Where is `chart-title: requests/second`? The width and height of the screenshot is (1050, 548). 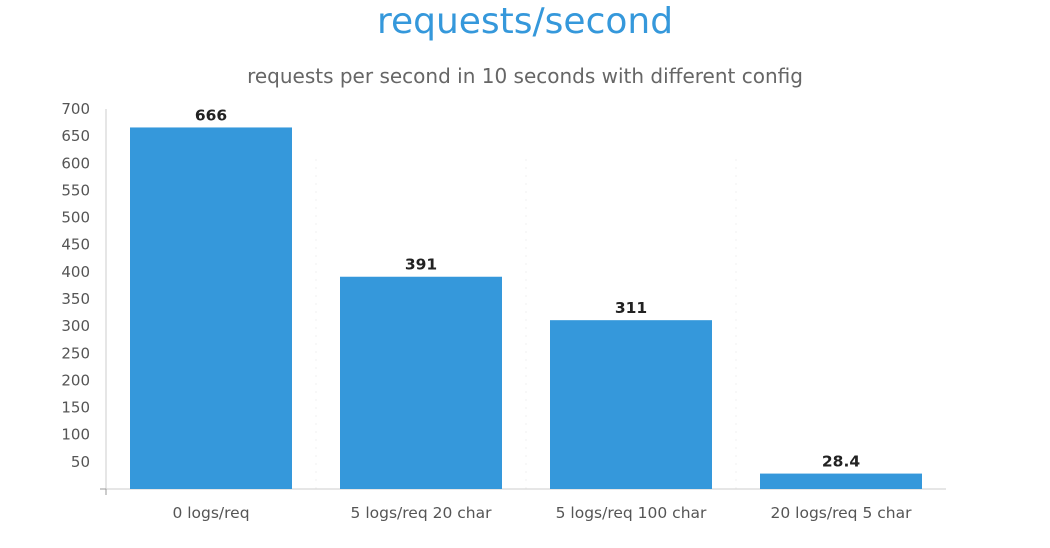
chart-title: requests/second is located at coordinates (525, 21).